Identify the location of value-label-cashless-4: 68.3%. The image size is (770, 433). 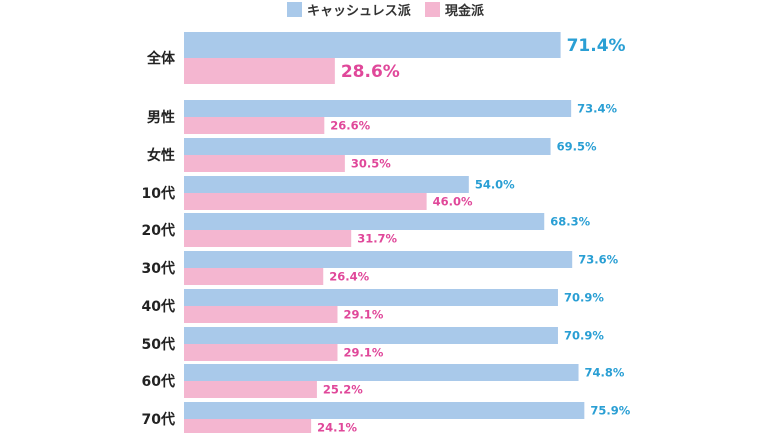
(570, 222).